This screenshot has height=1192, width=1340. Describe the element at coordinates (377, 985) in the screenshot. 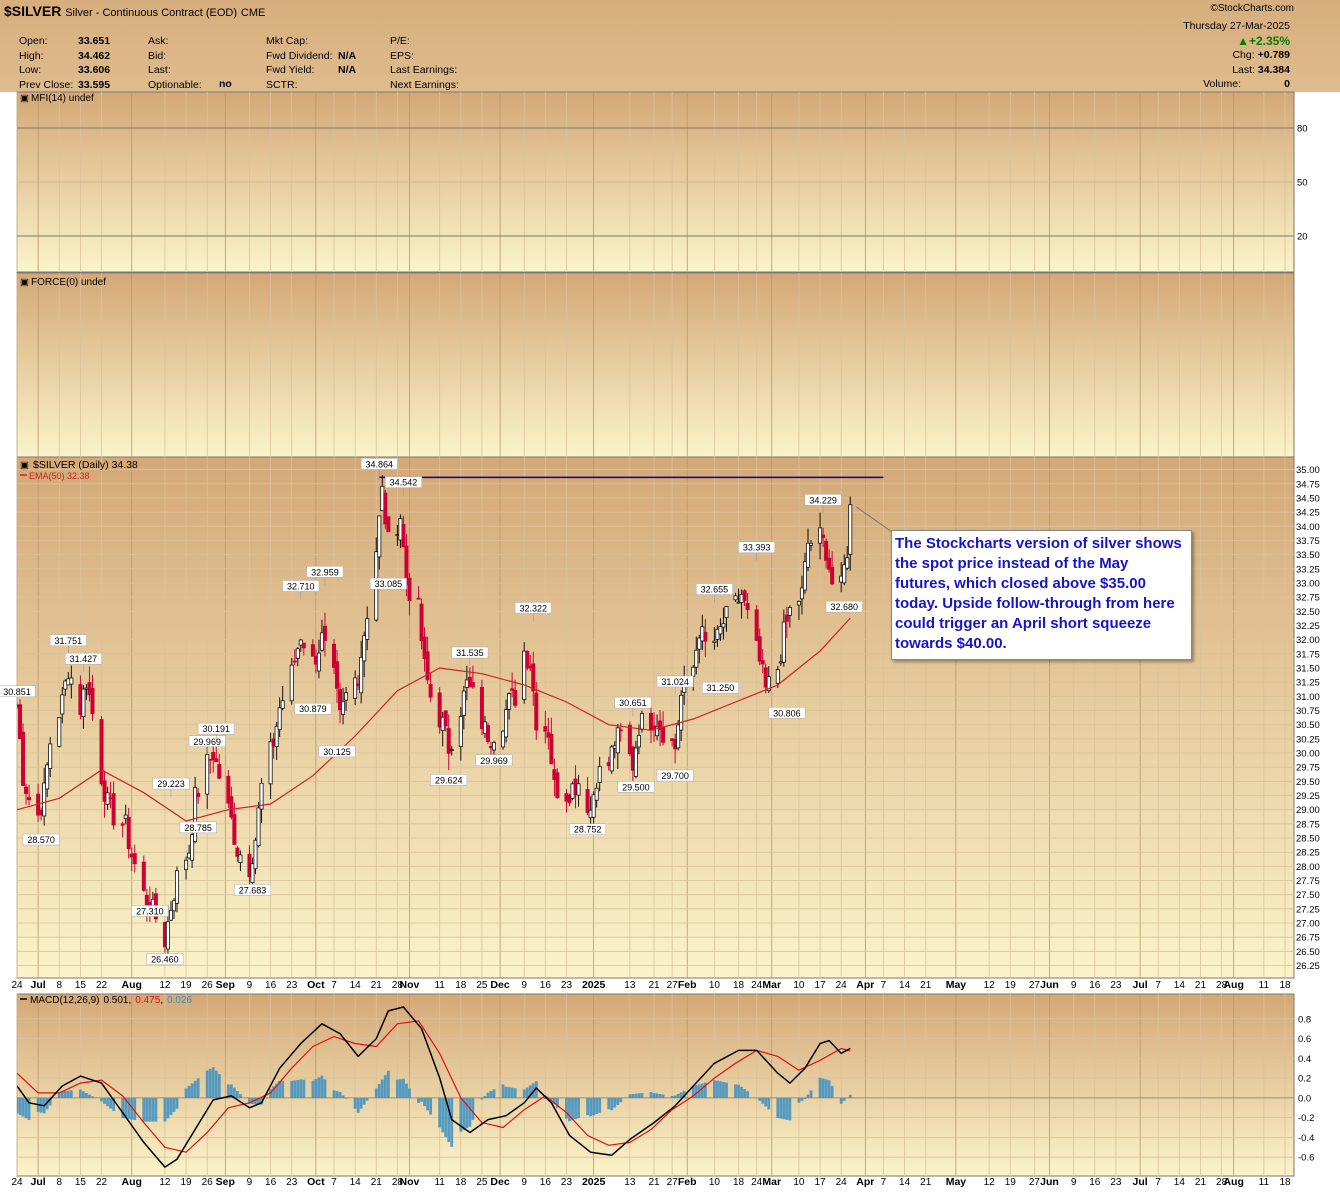

I see `x-tick-label: 21` at that location.